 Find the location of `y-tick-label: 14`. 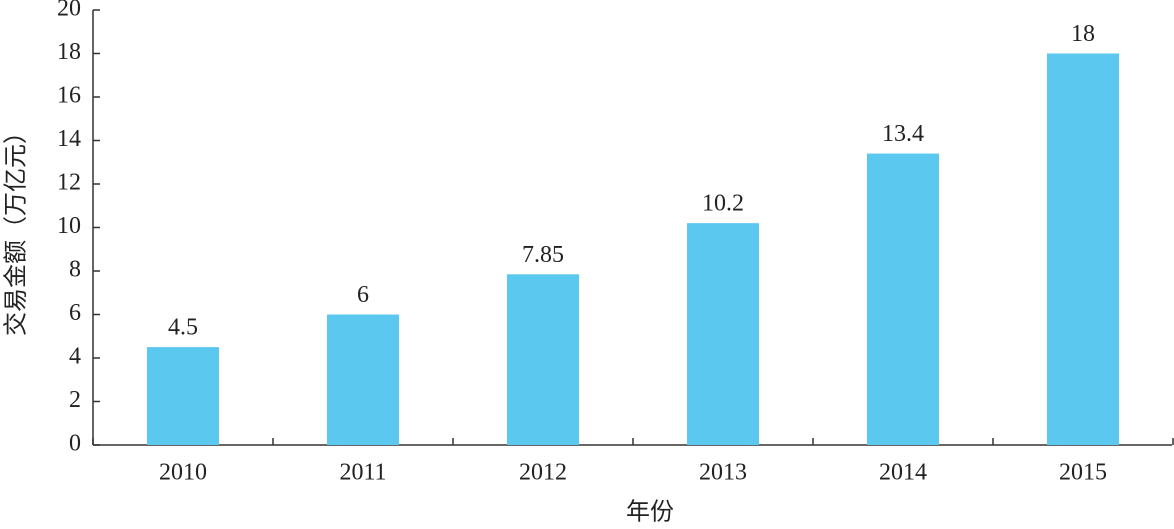

y-tick-label: 14 is located at coordinates (69, 139).